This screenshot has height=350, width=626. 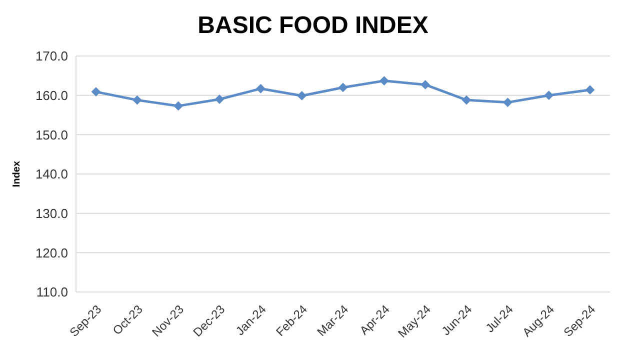 I want to click on chart-title: BASIC FOOD INDEX, so click(x=313, y=26).